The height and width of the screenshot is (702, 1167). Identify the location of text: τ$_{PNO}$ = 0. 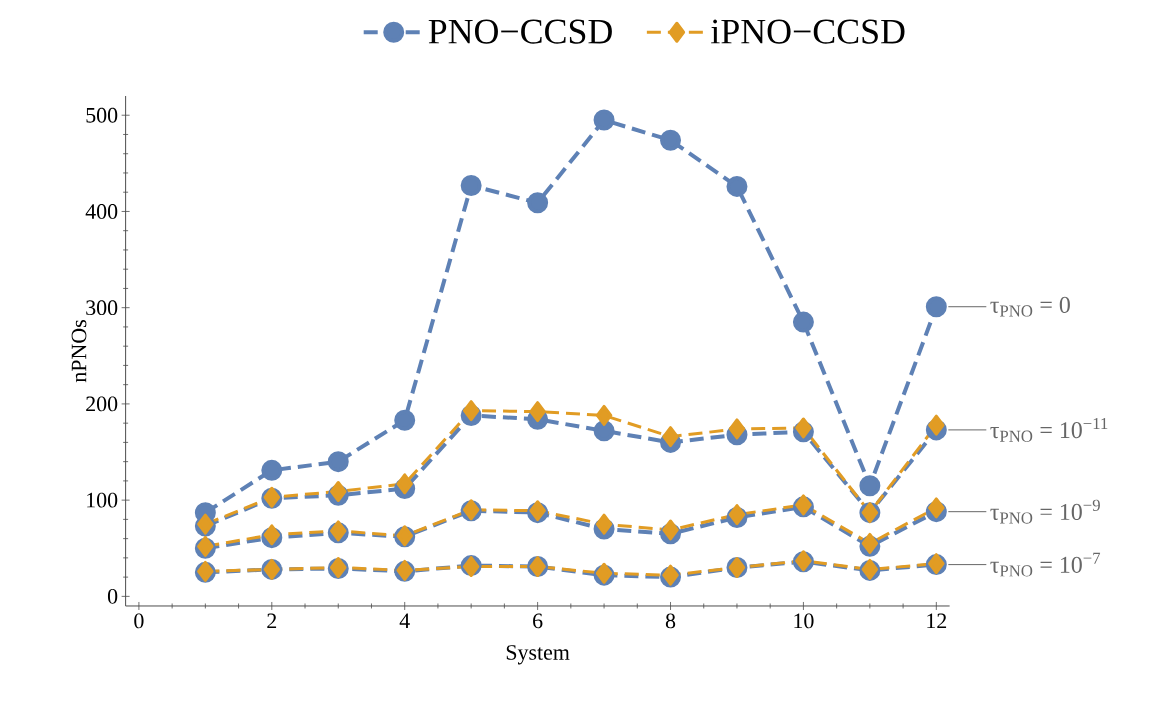
(1030, 306).